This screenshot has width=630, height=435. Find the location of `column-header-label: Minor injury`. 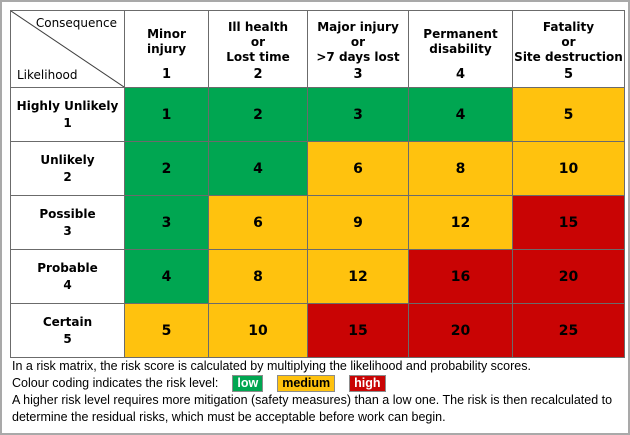

column-header-label: Minor injury is located at coordinates (166, 41).